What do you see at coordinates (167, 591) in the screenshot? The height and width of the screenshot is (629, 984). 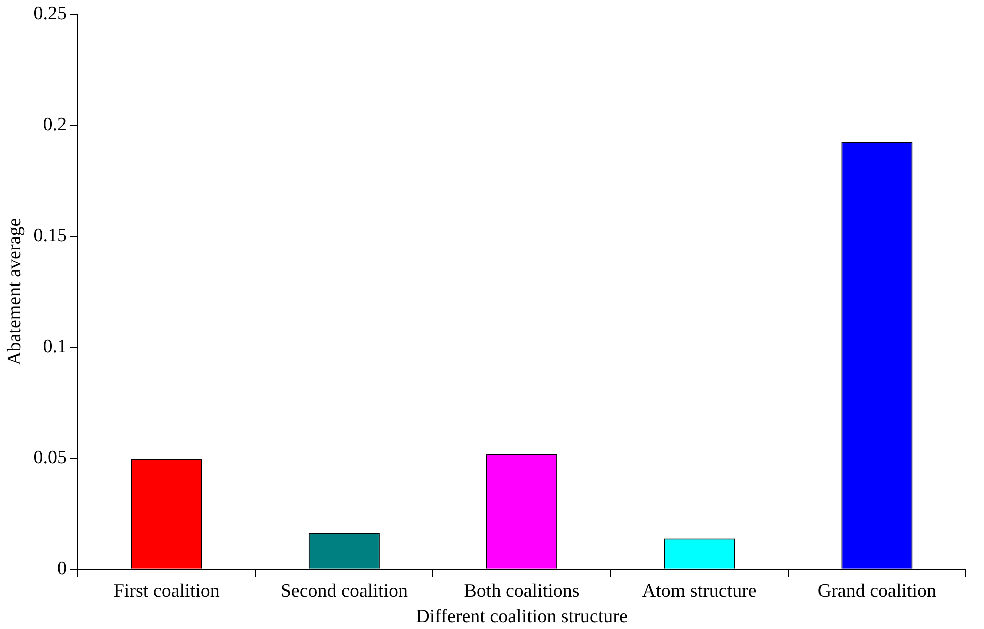 I see `x-tick-label: First coalition` at bounding box center [167, 591].